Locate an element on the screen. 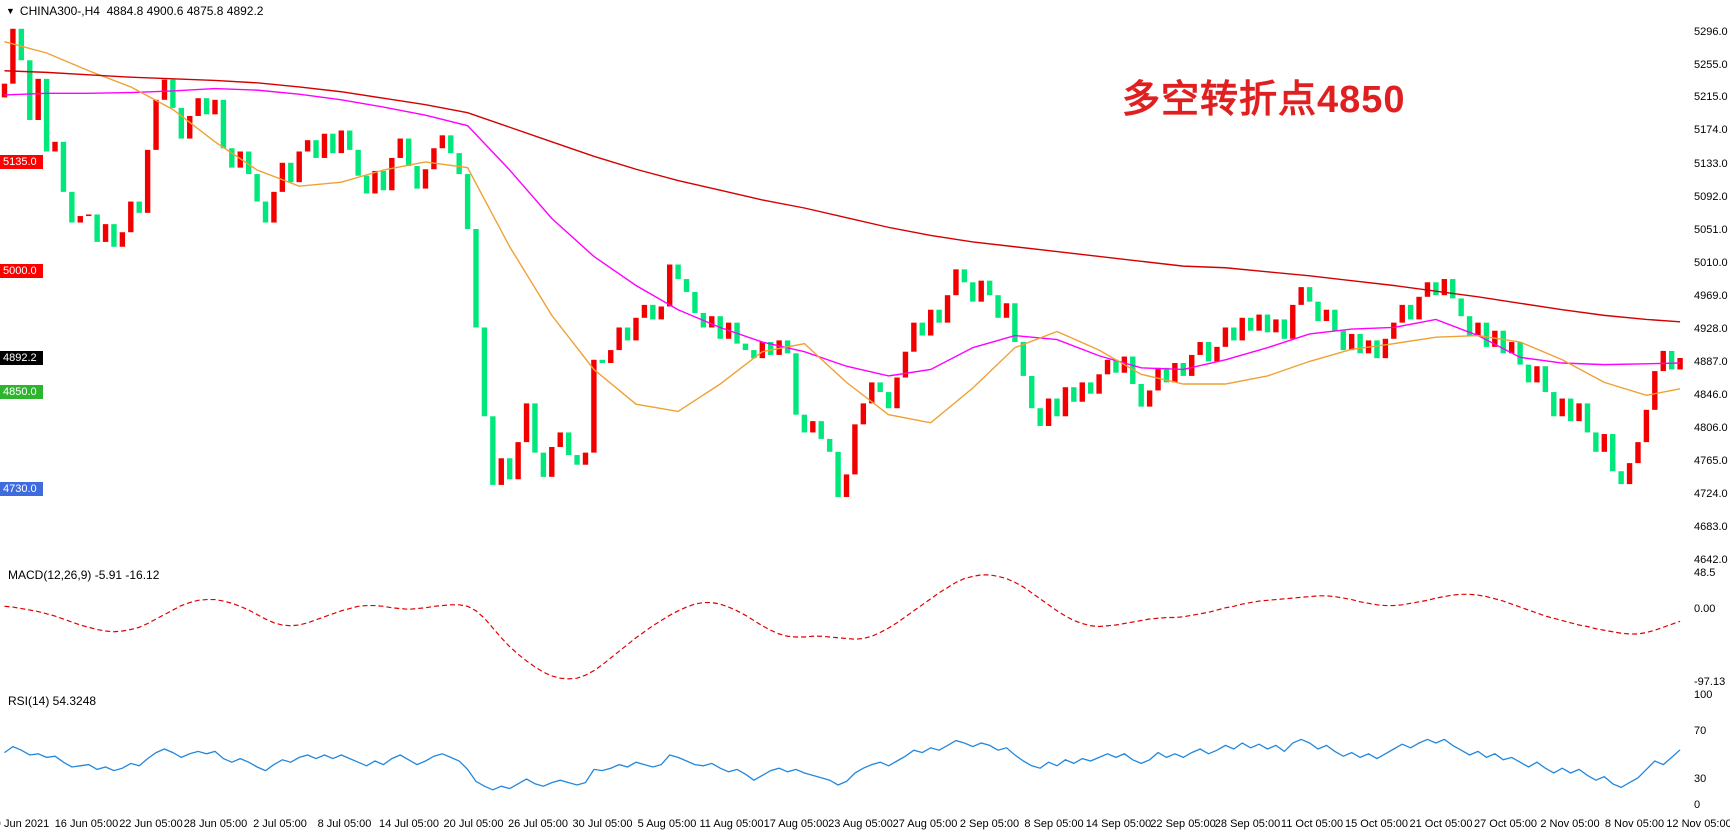 This screenshot has width=1730, height=833. quote-high: 4900.6 is located at coordinates (165, 11).